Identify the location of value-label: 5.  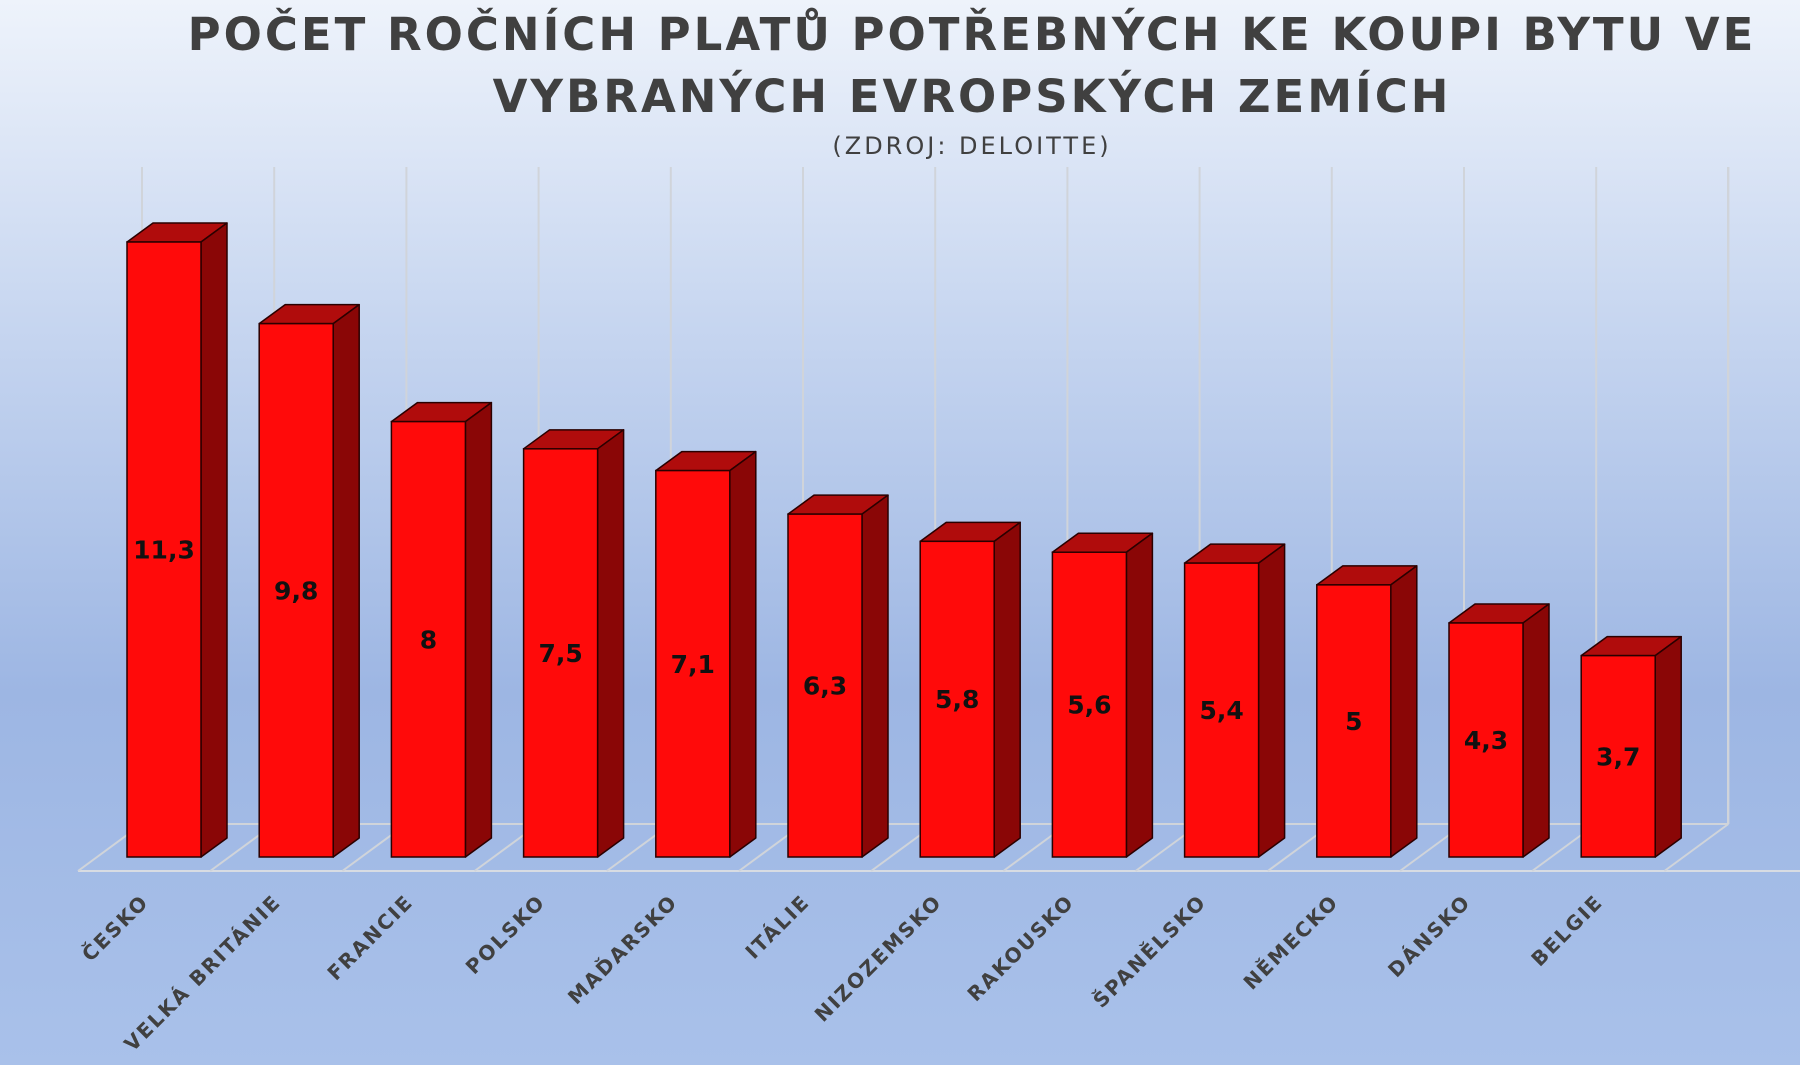
(1353, 721).